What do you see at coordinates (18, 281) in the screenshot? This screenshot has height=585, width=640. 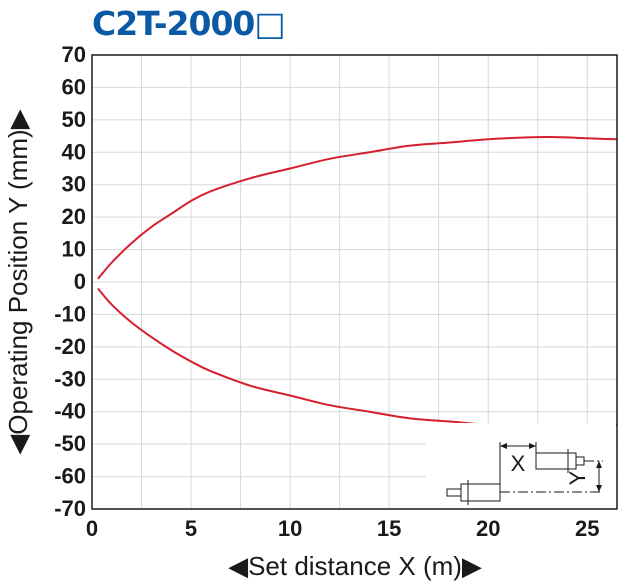 I see `y-axis-label: ◀Operating Position Y (mm)▶` at bounding box center [18, 281].